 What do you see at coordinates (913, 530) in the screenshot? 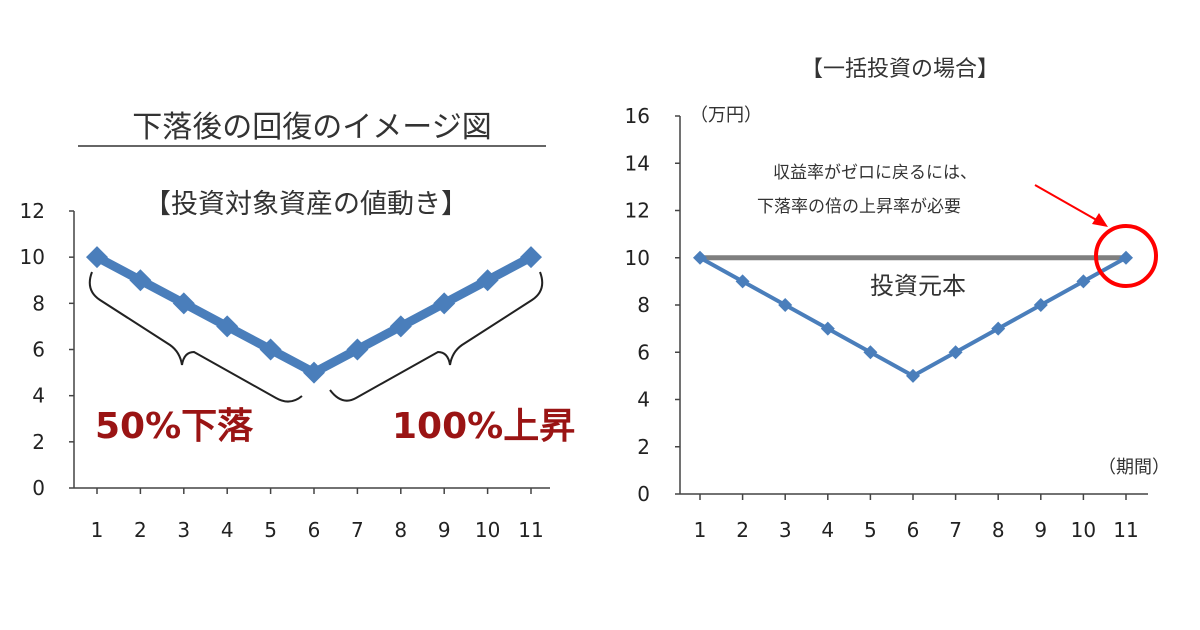
I see `right-x-tick-label: 6` at bounding box center [913, 530].